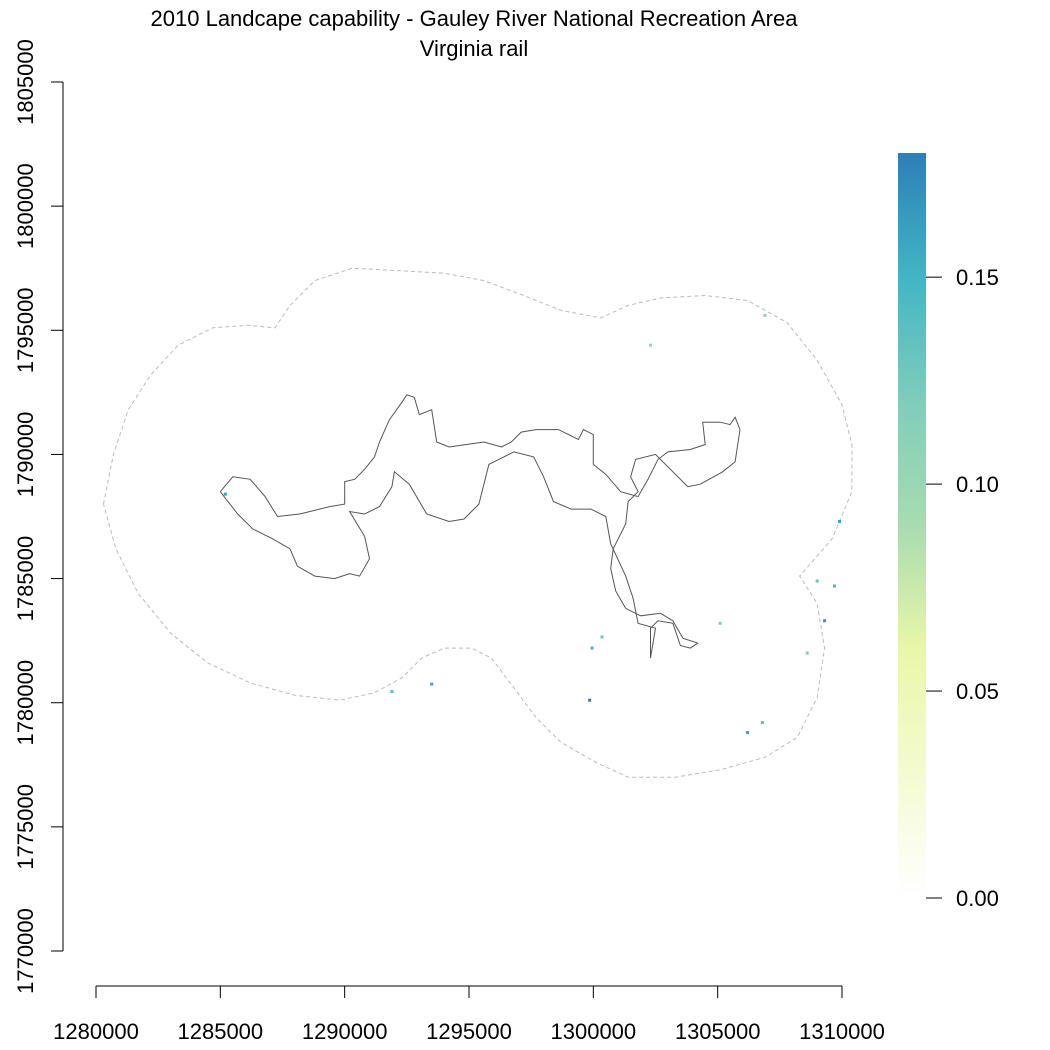  What do you see at coordinates (977, 484) in the screenshot?
I see `legend-tick-label: 0.10` at bounding box center [977, 484].